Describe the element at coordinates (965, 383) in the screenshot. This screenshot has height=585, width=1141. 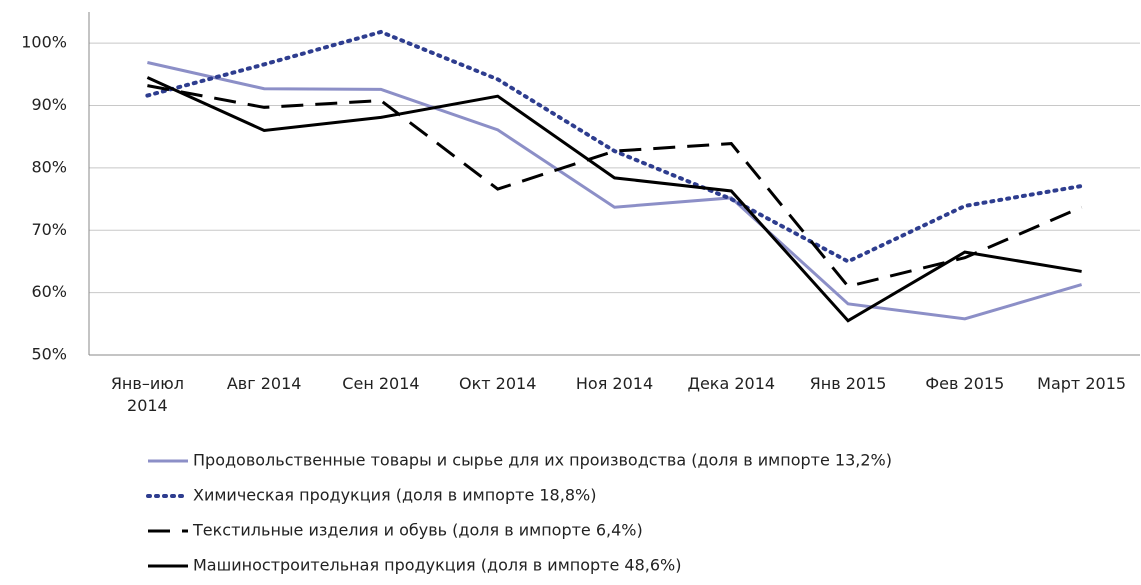
I see `x-tick-label: Фев 2015` at that location.